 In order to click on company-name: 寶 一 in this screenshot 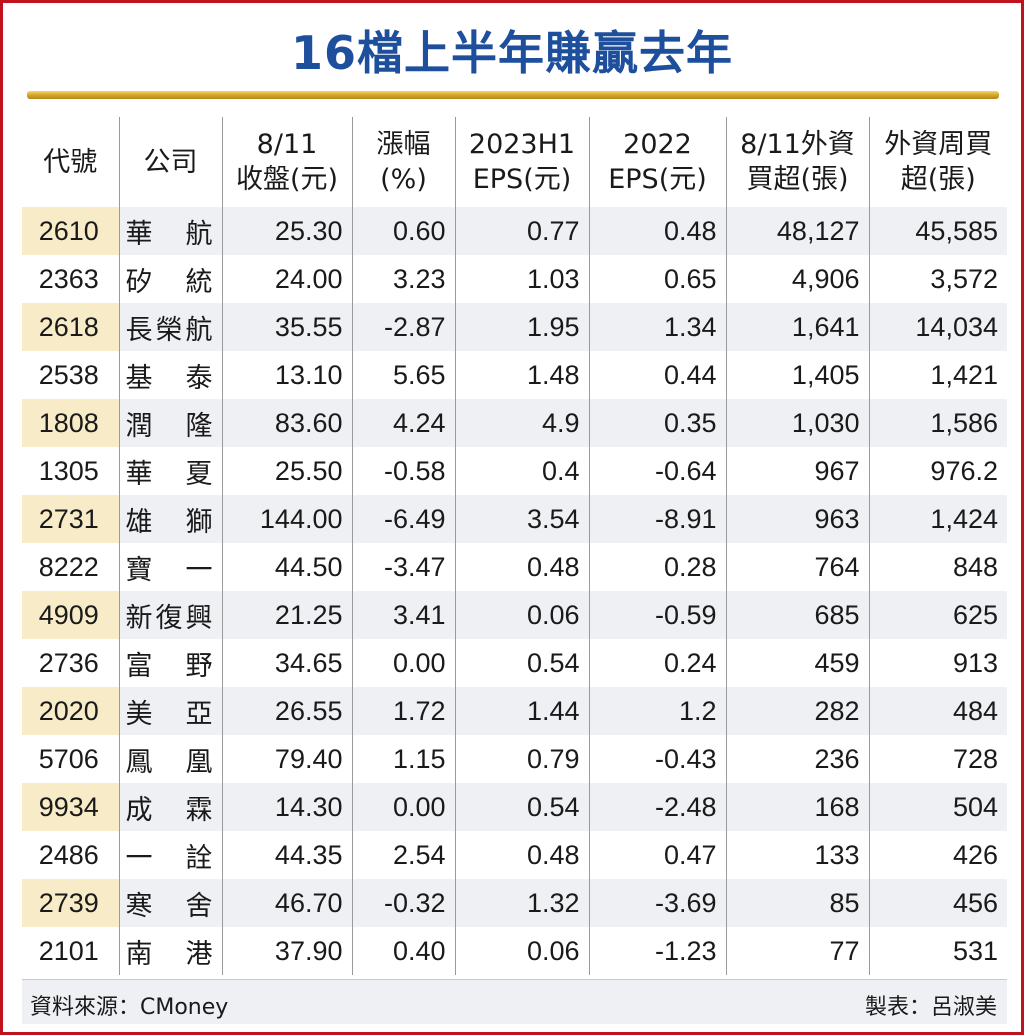, I will do `click(170, 567)`.